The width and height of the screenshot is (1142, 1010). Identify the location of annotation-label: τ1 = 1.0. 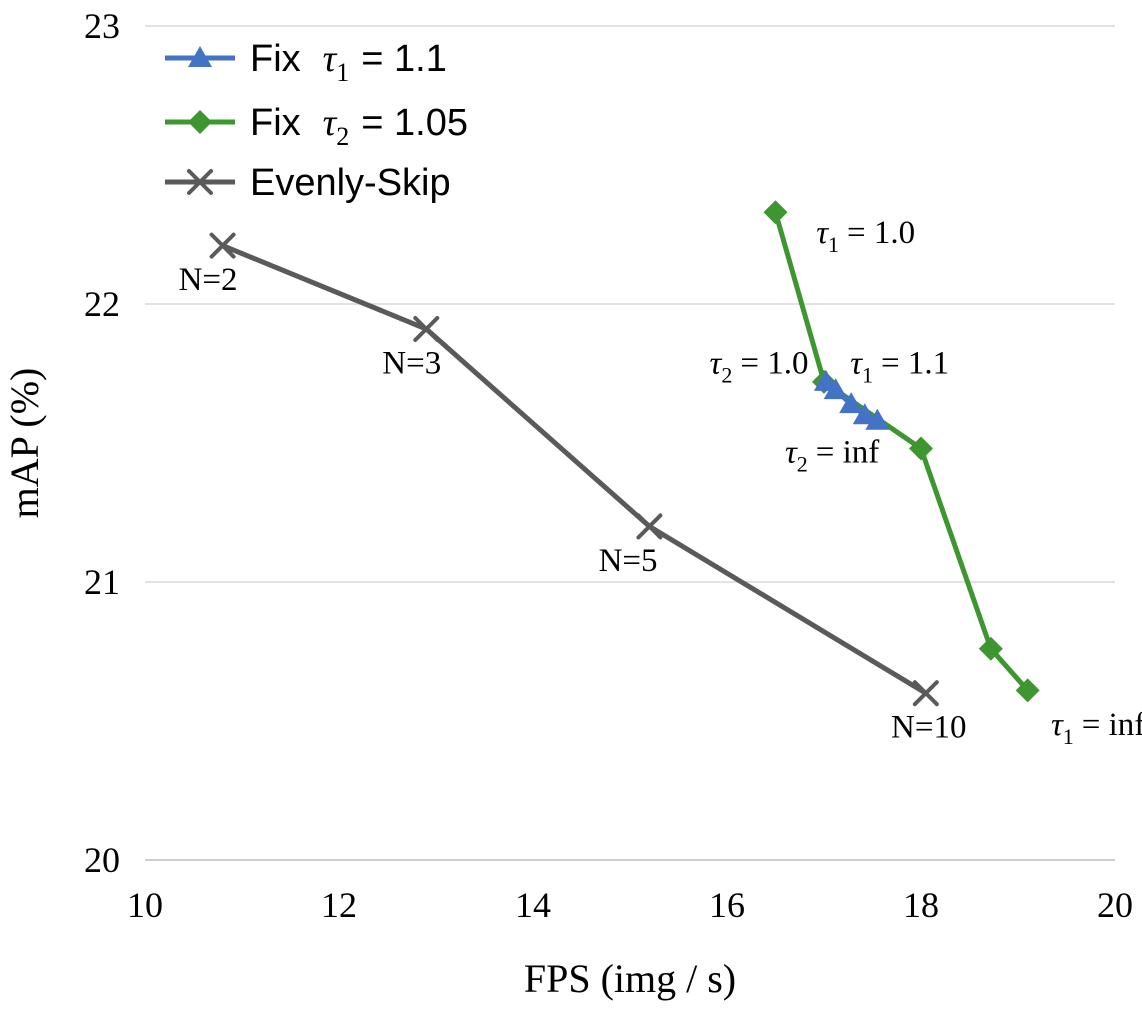
(865, 236).